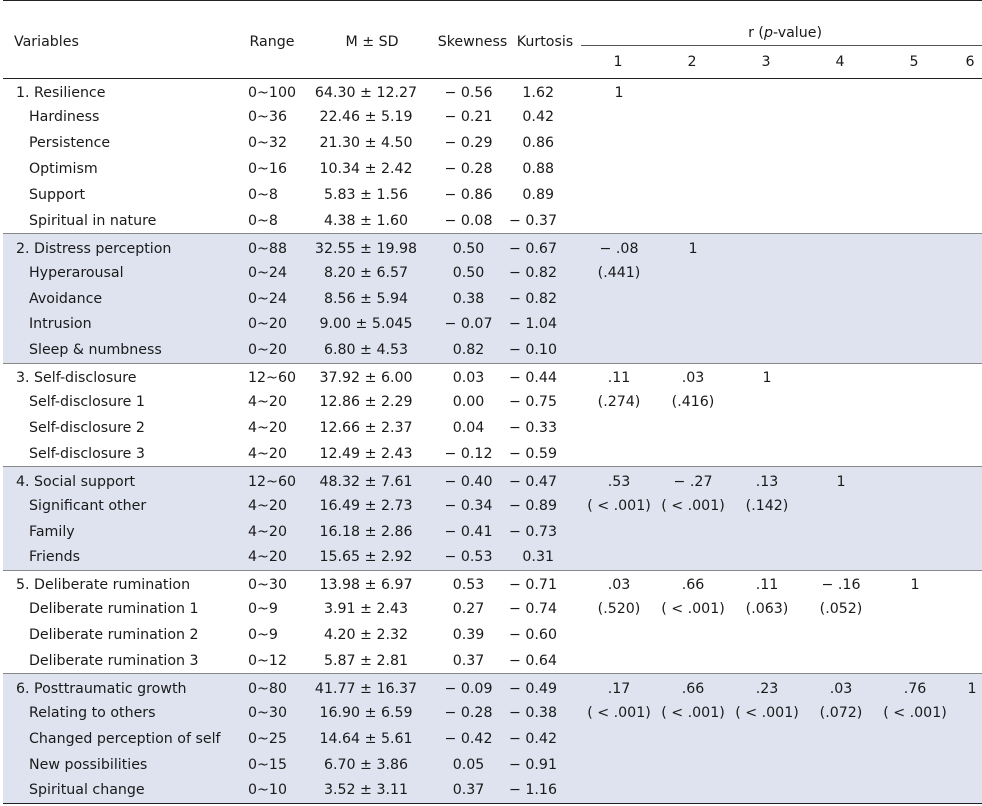  I want to click on mean-sd-cell: 16.49 ± 2.73, so click(372, 505).